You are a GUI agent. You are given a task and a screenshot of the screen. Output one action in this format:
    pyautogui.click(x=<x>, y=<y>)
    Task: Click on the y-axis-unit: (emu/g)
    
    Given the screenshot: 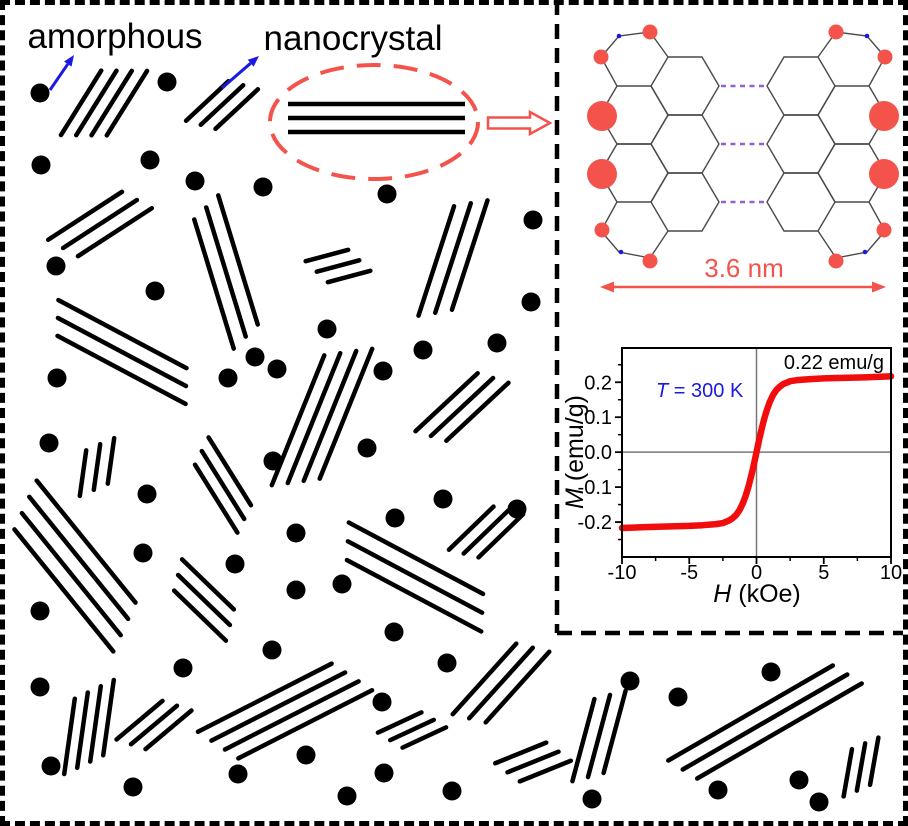 What is the action you would take?
    pyautogui.click(x=575, y=441)
    